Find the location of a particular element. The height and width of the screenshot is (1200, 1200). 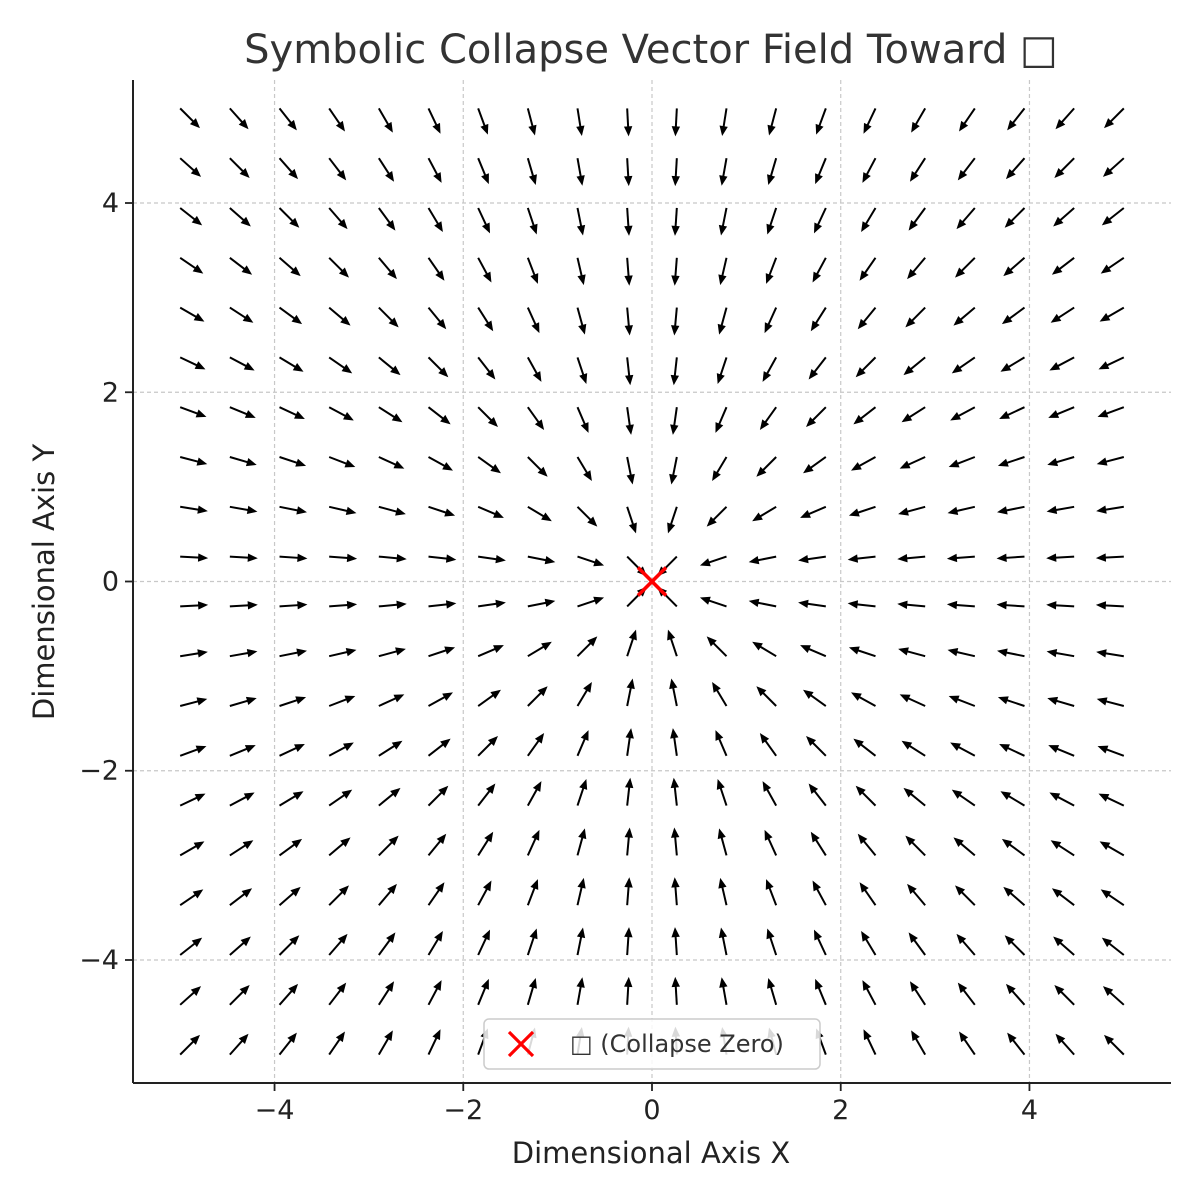

y-tick-label: 0 is located at coordinates (110, 582).